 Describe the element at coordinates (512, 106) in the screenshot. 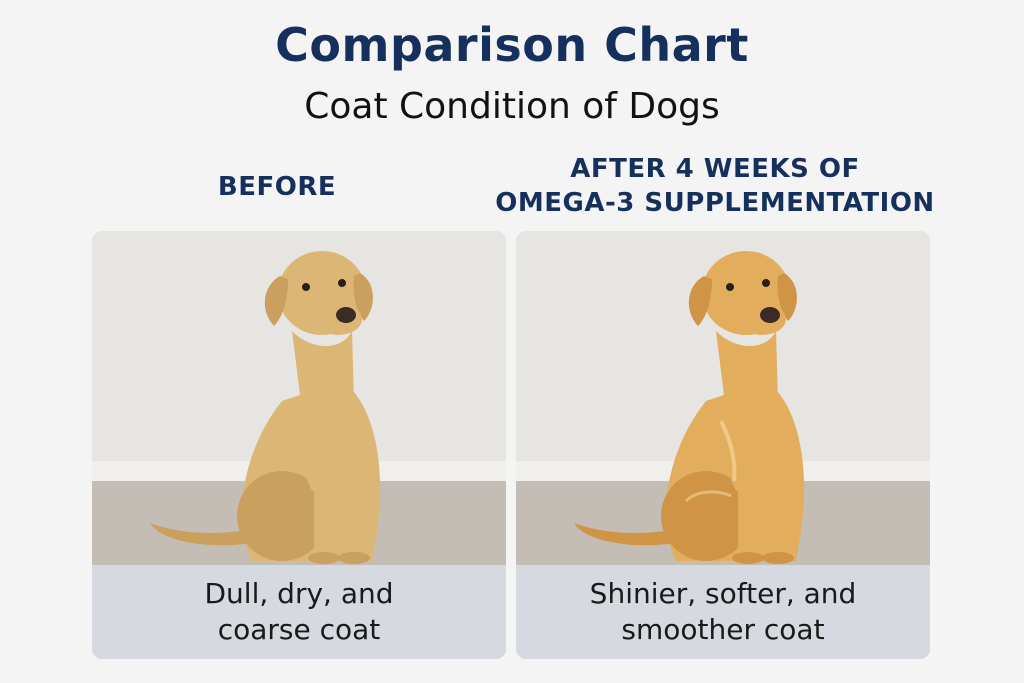

I see `chart-subtitle: Coat Condition of Dogs` at that location.